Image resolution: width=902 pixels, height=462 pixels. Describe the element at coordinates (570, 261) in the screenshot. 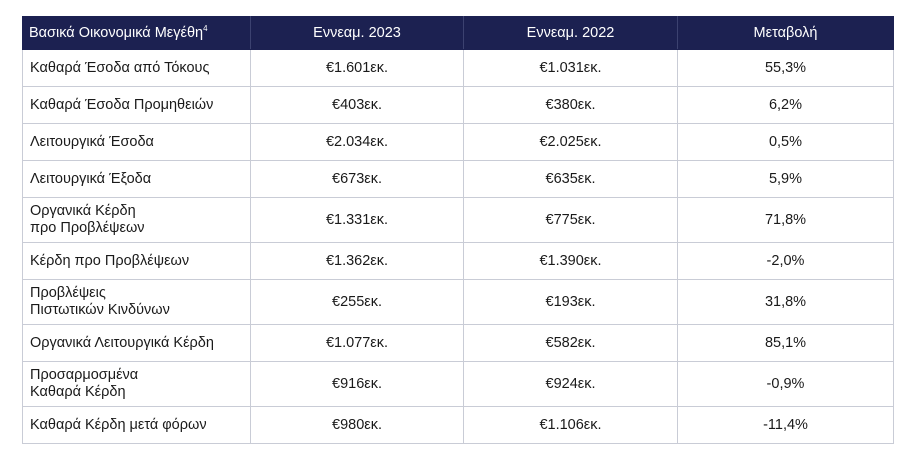

I see `value-2022: €1.390εκ.` at that location.